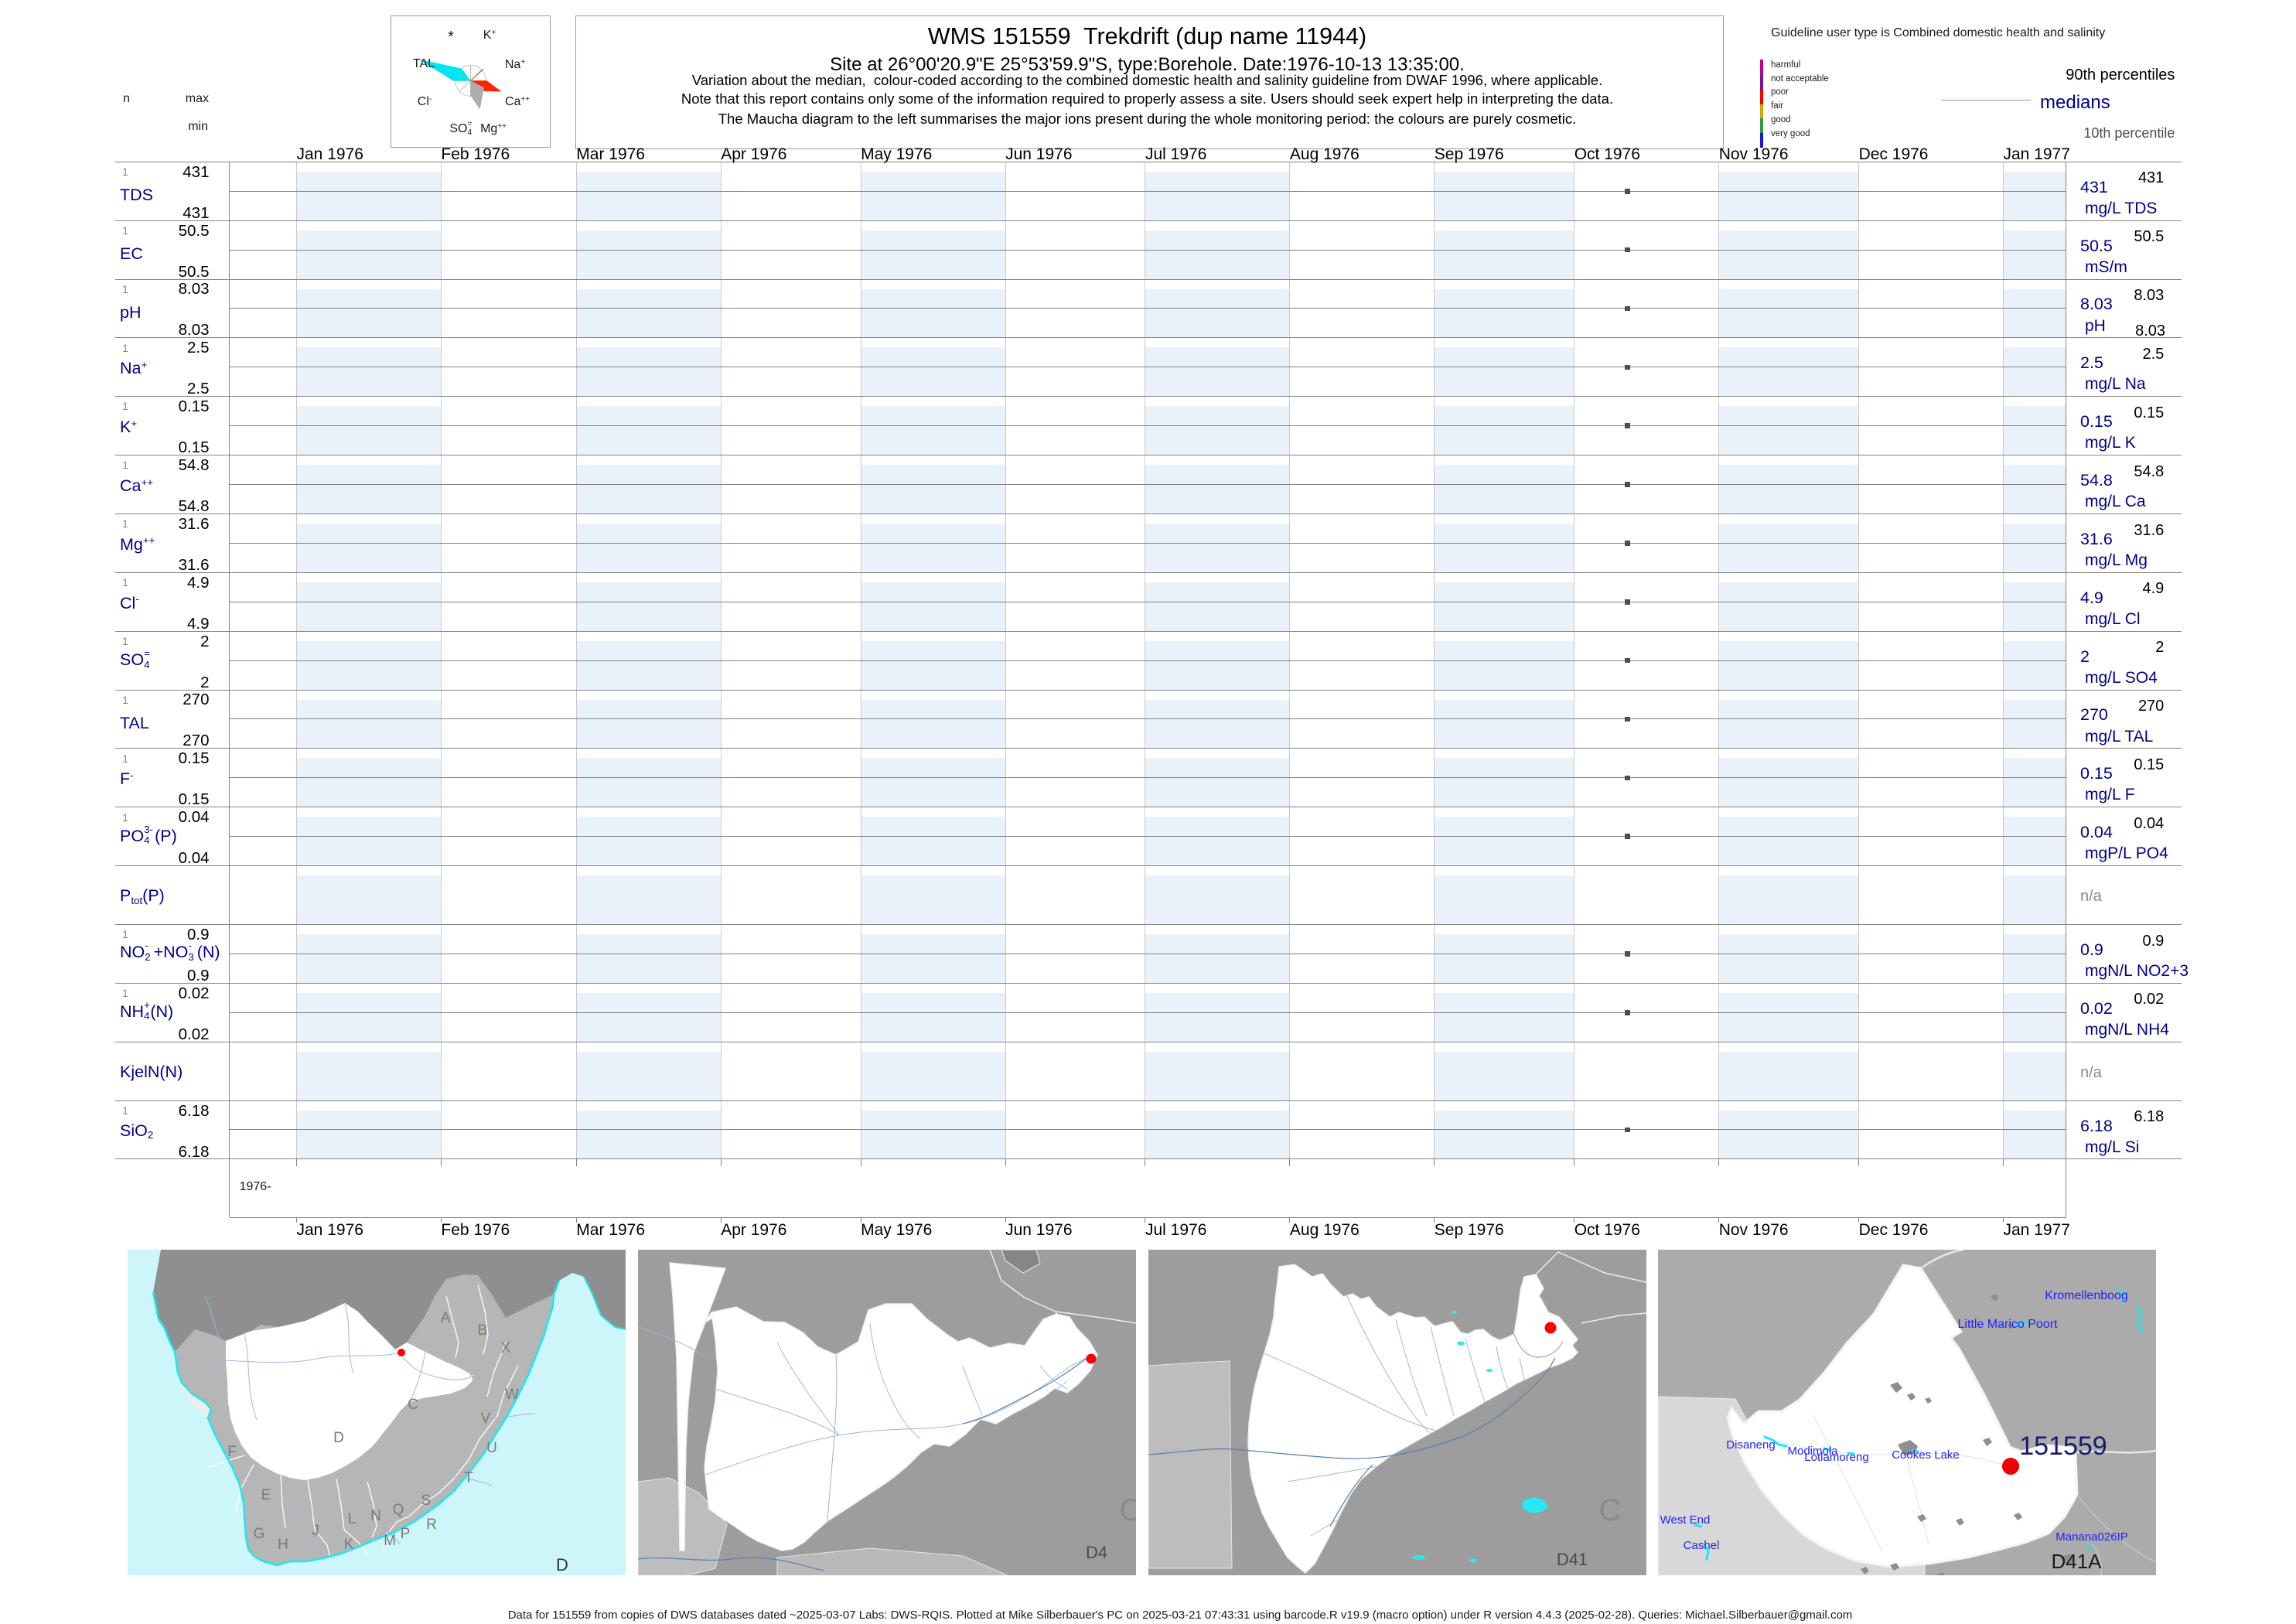 This screenshot has height=1624, width=2296. I want to click on svg-text: X, so click(505, 1348).